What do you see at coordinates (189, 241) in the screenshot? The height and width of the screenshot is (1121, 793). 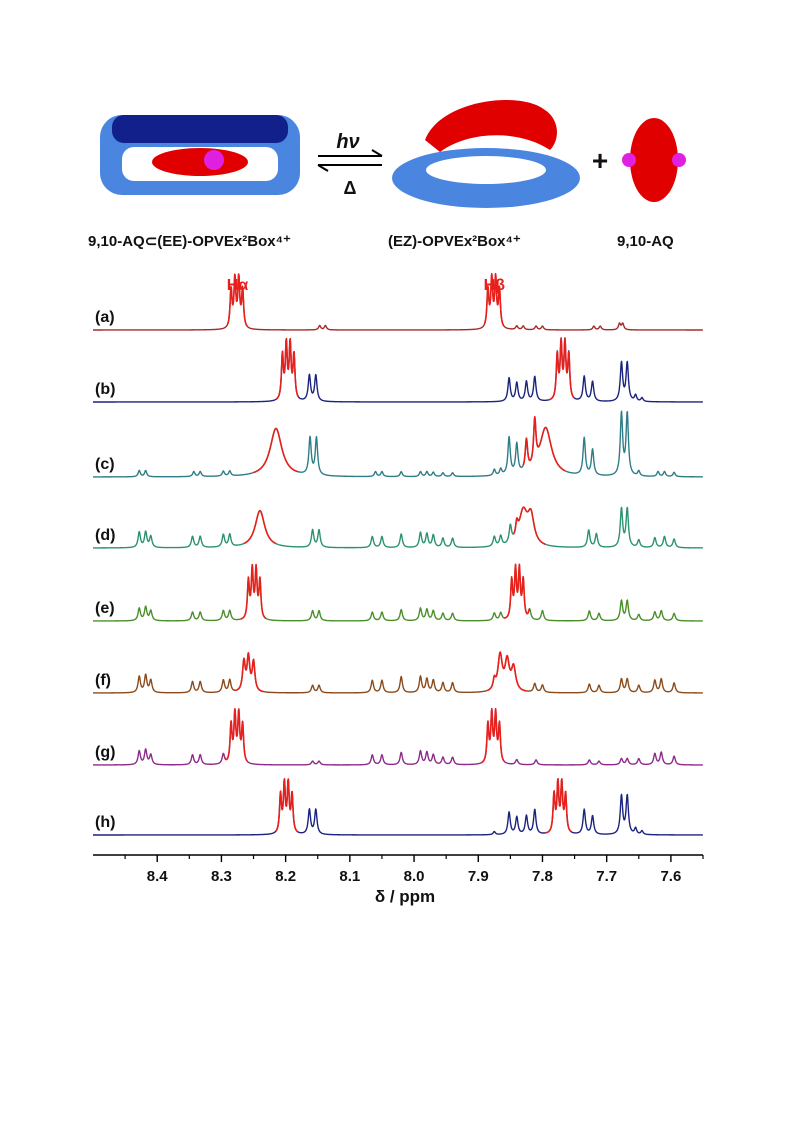 I see `complex-label: 9,10-AQ⊂(EE)-OPVEx²Box⁴⁺` at bounding box center [189, 241].